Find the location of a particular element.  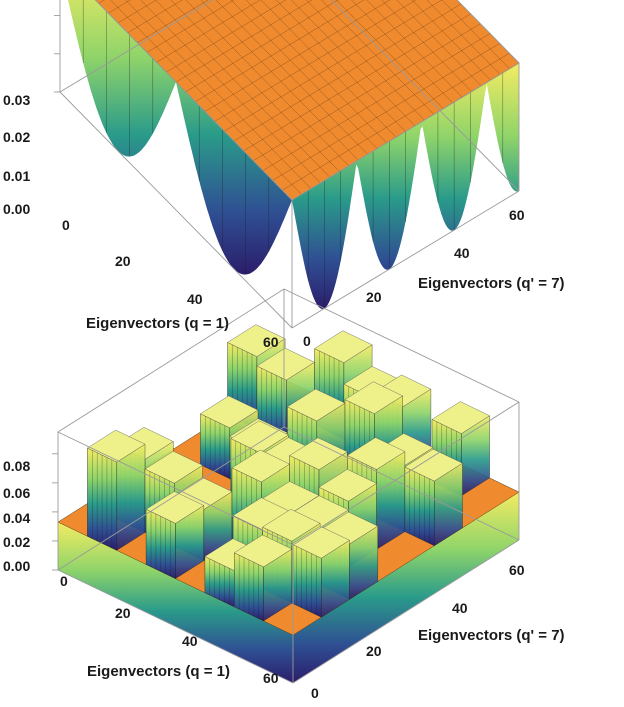

top-z-tick-3: 0.03 is located at coordinates (16, 100).